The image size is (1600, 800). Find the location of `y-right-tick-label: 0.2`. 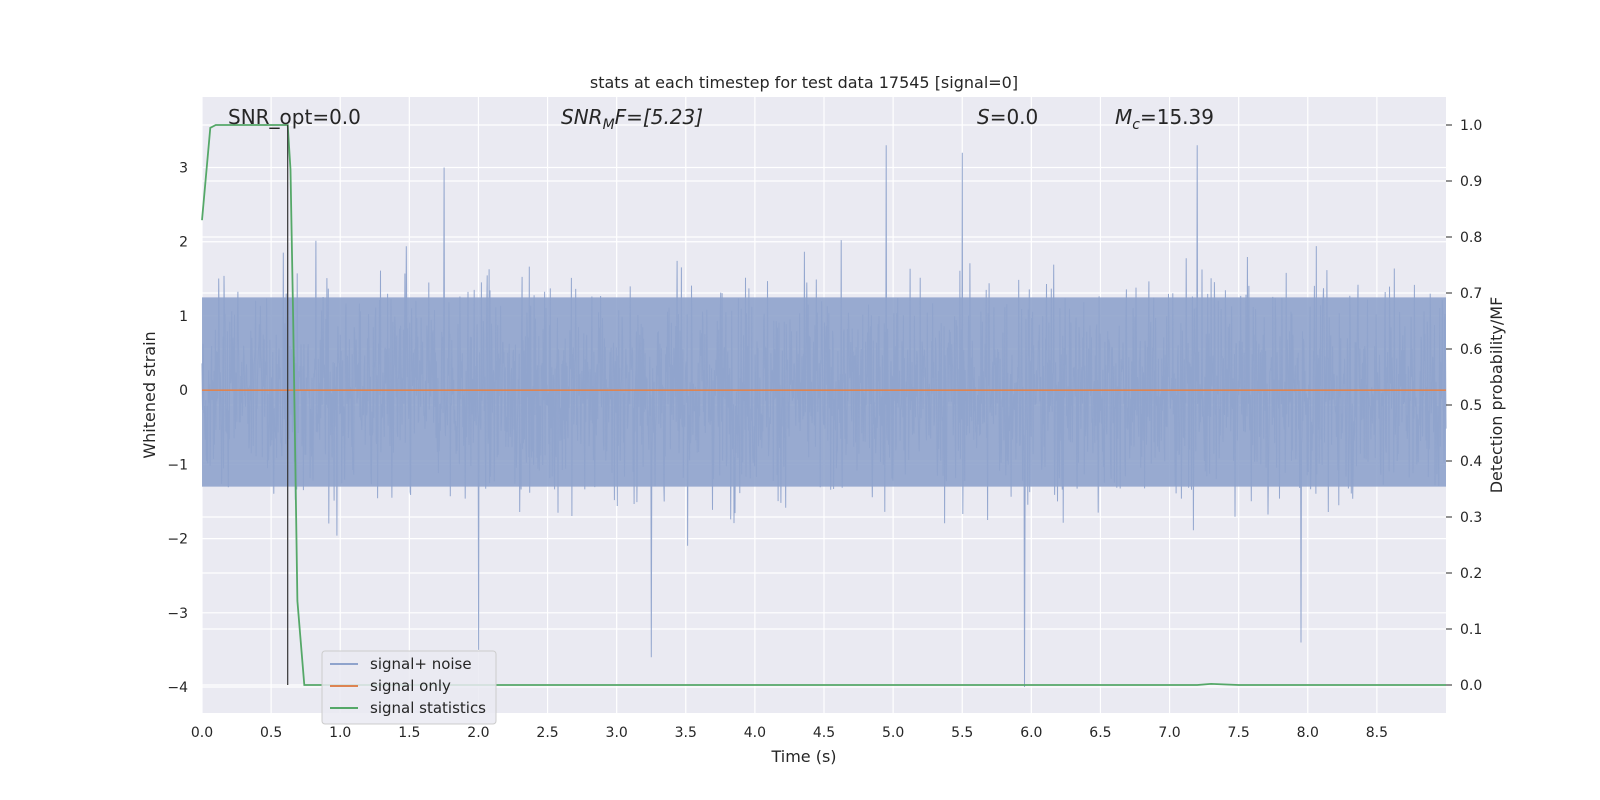

y-right-tick-label: 0.2 is located at coordinates (1471, 574).